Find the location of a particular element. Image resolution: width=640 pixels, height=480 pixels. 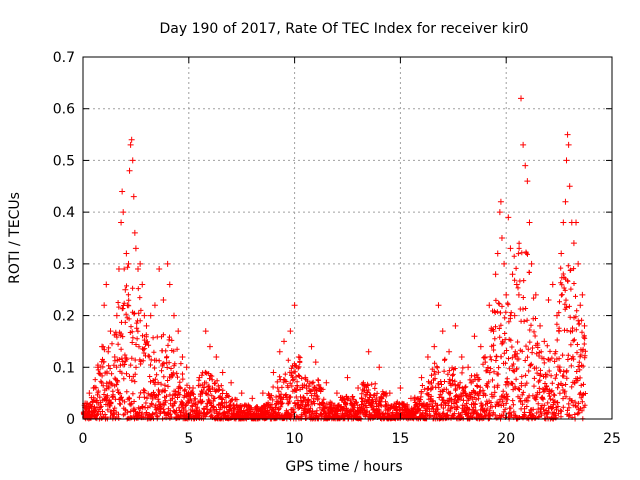

x-tick-label: 5 is located at coordinates (188, 439).